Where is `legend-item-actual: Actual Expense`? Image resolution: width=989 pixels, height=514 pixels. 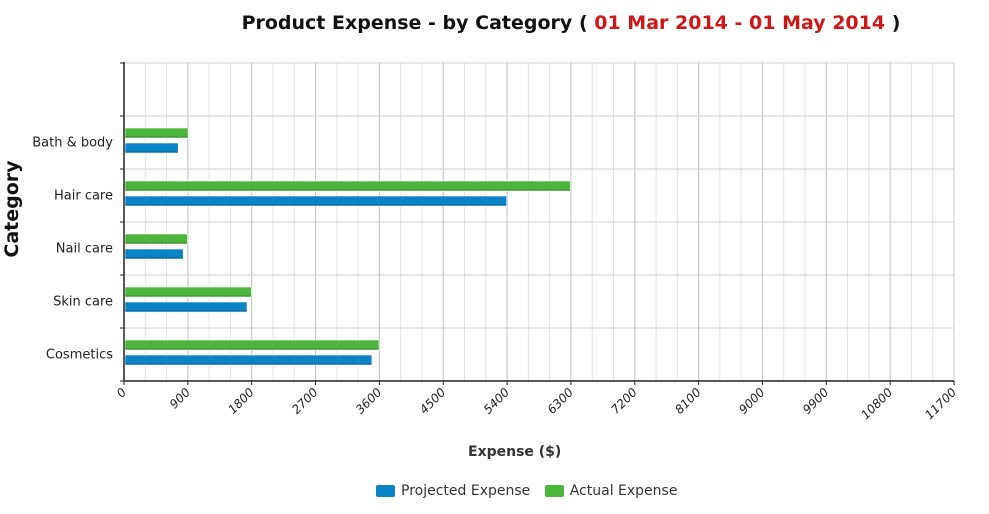
legend-item-actual: Actual Expense is located at coordinates (611, 491).